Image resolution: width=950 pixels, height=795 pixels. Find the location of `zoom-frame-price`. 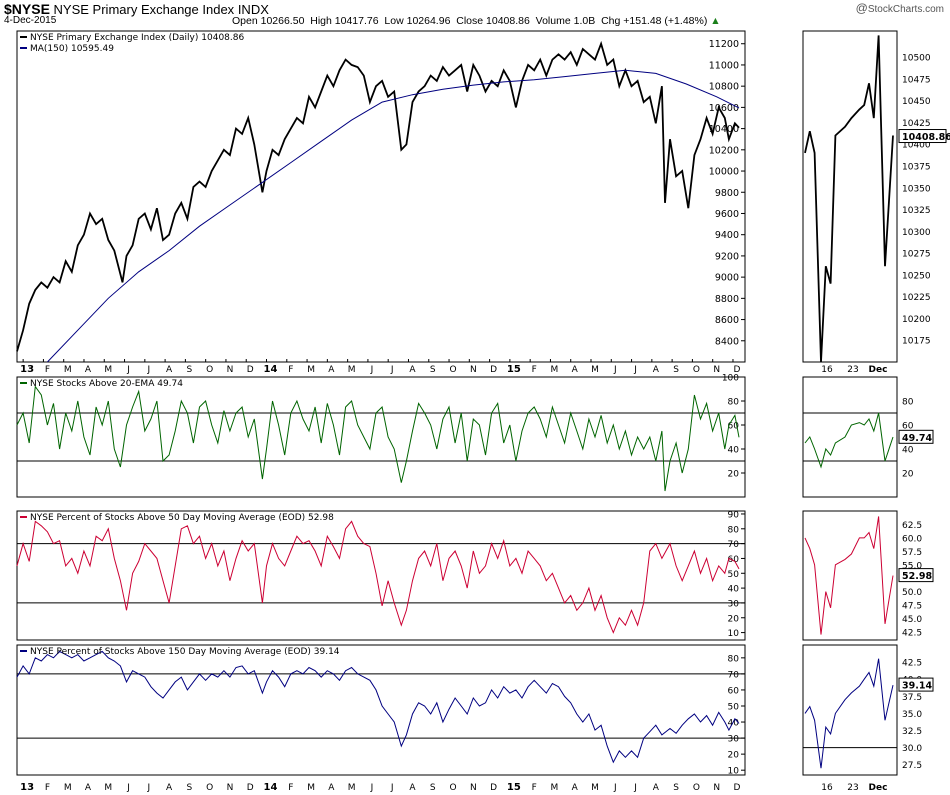

zoom-frame-price is located at coordinates (850, 196).